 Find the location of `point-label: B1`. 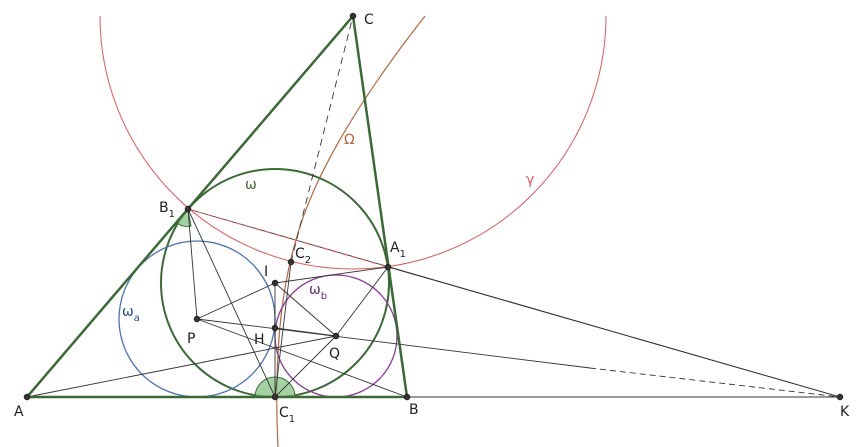

point-label: B1 is located at coordinates (167, 210).